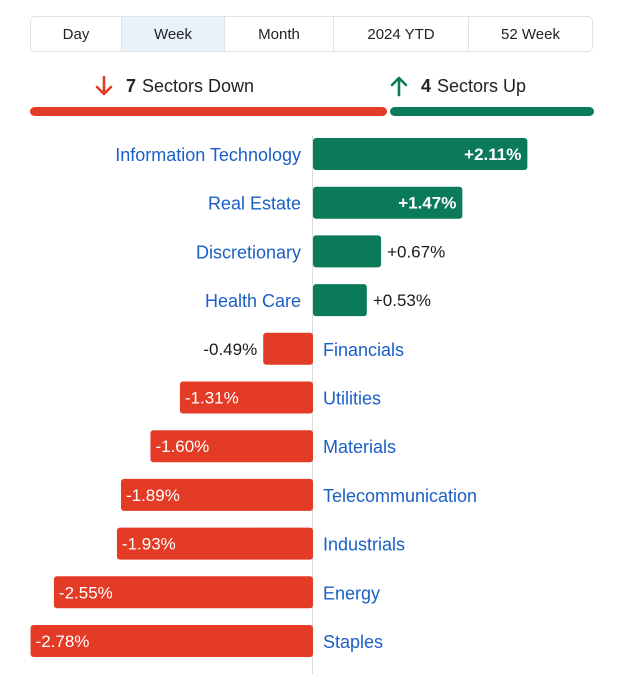 The width and height of the screenshot is (624, 674). I want to click on category-label-staples: Staples, so click(353, 642).